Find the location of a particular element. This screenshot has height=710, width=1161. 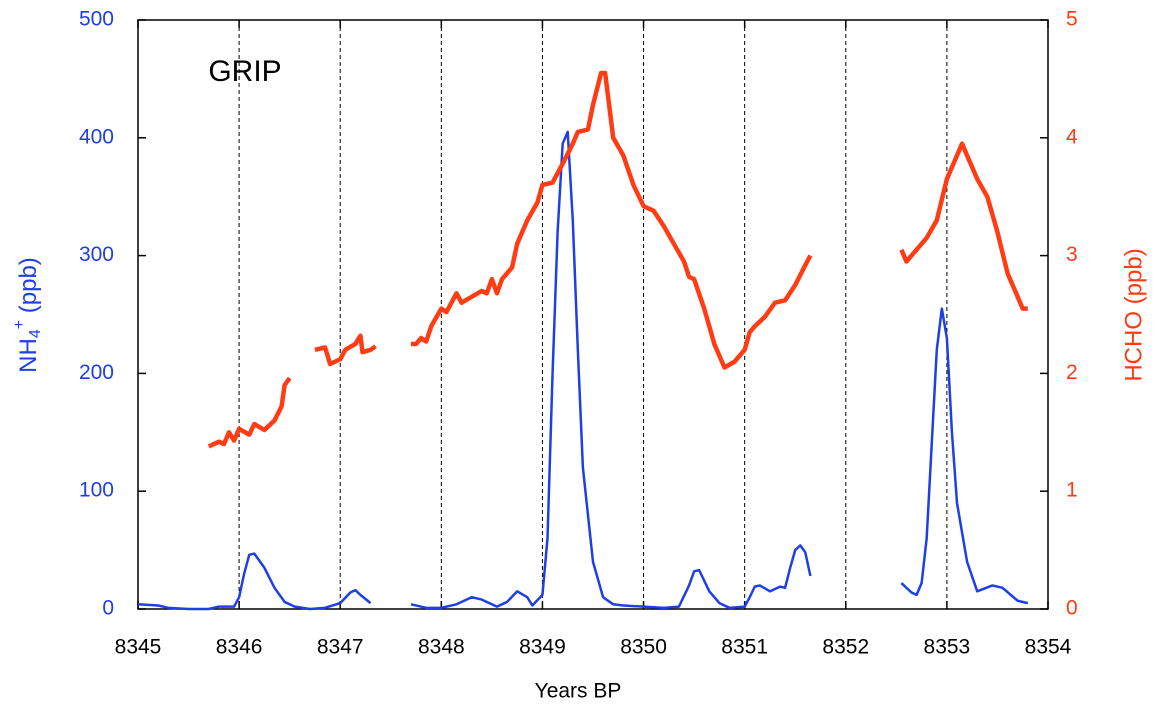

x-tick-label: 8349 is located at coordinates (542, 647).